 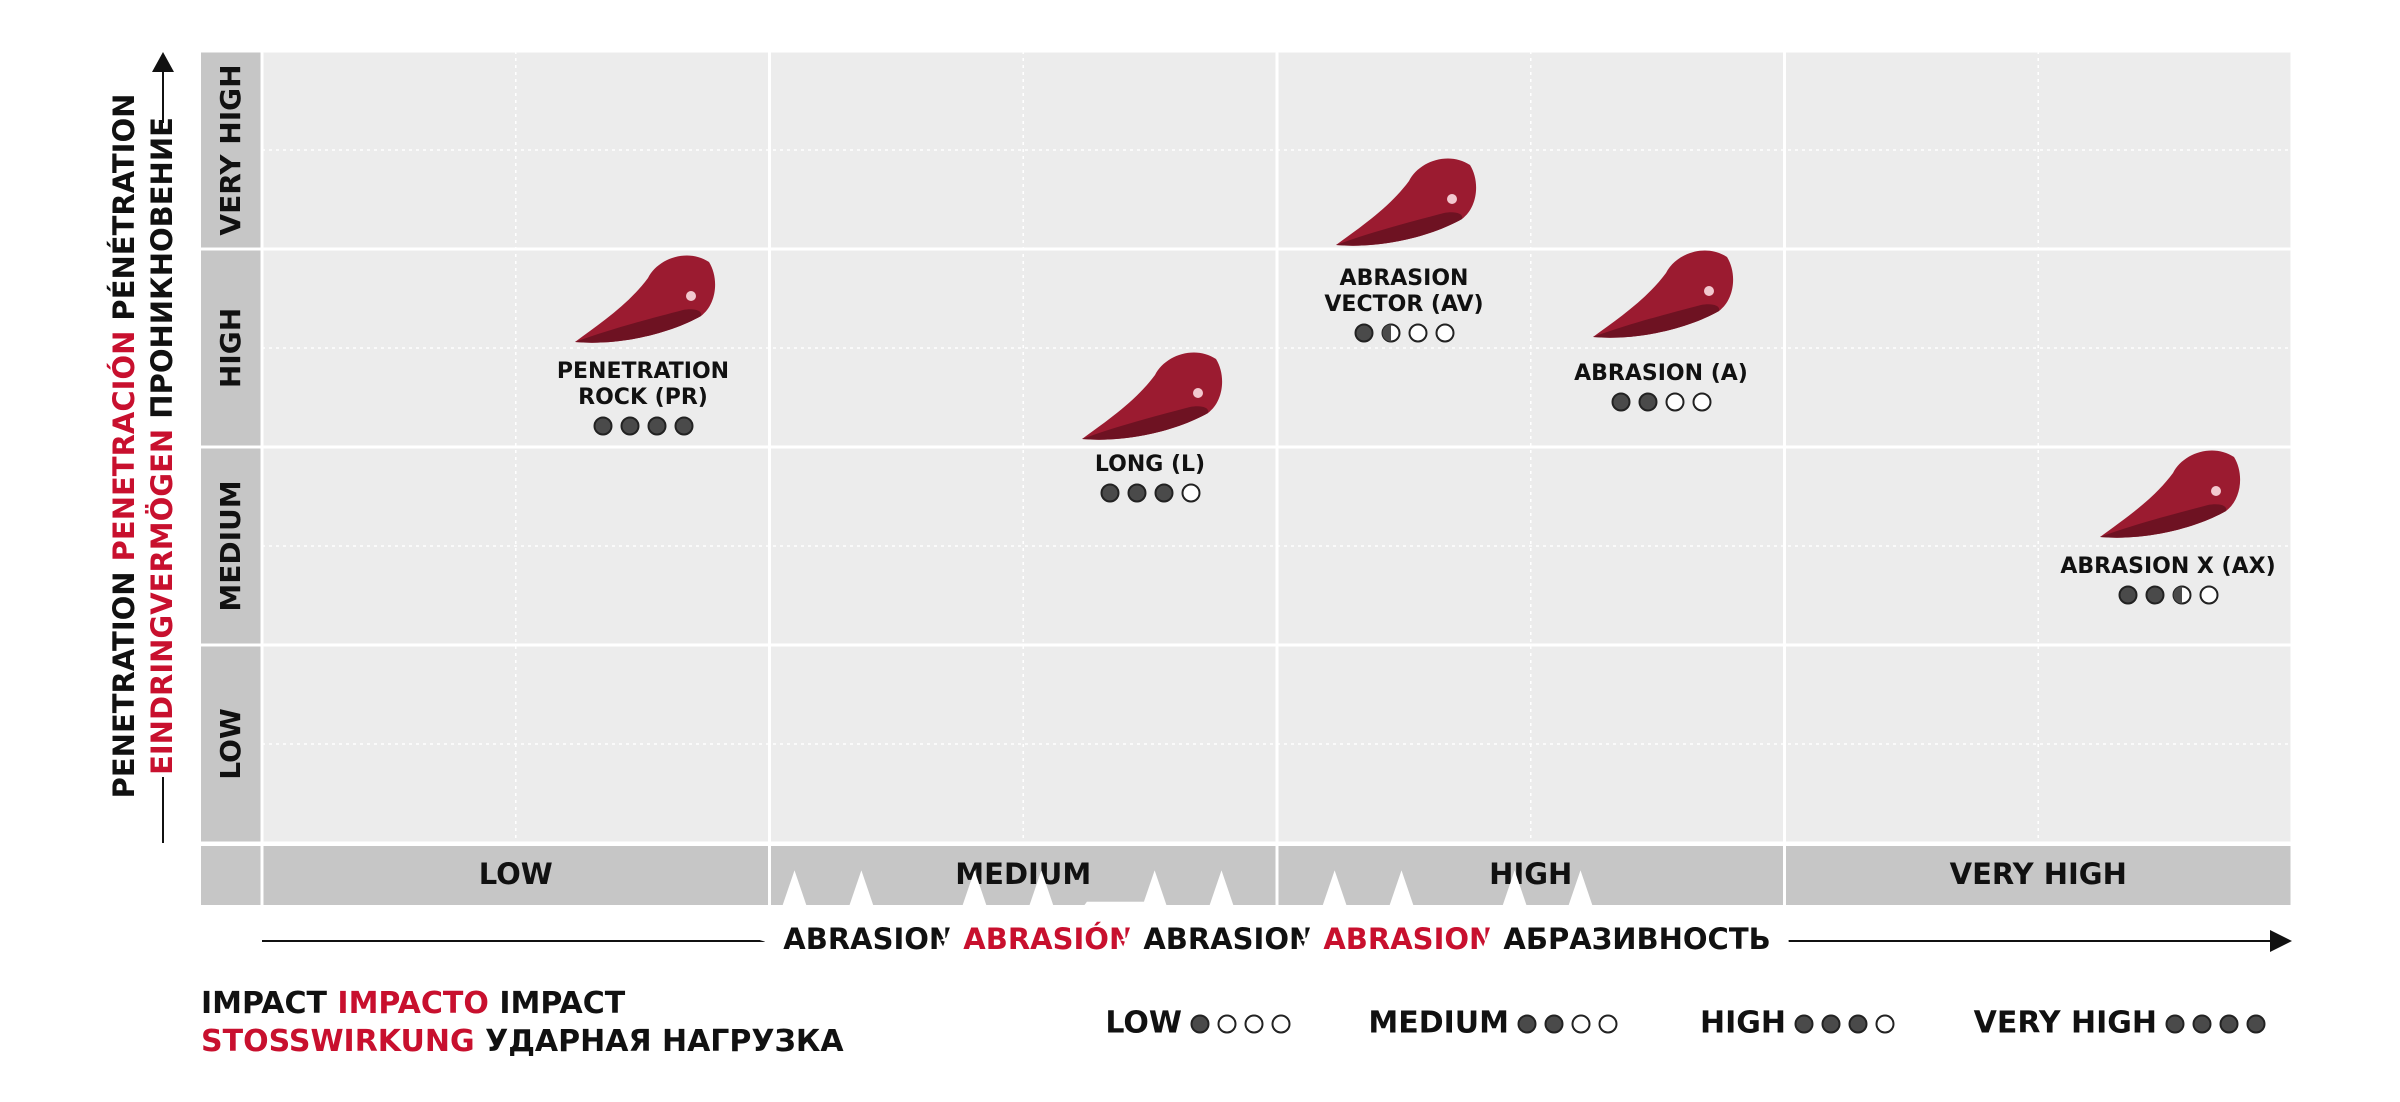 I want to click on title-word: ПРОНИКНОВЕНИЕ, so click(x=162, y=268).